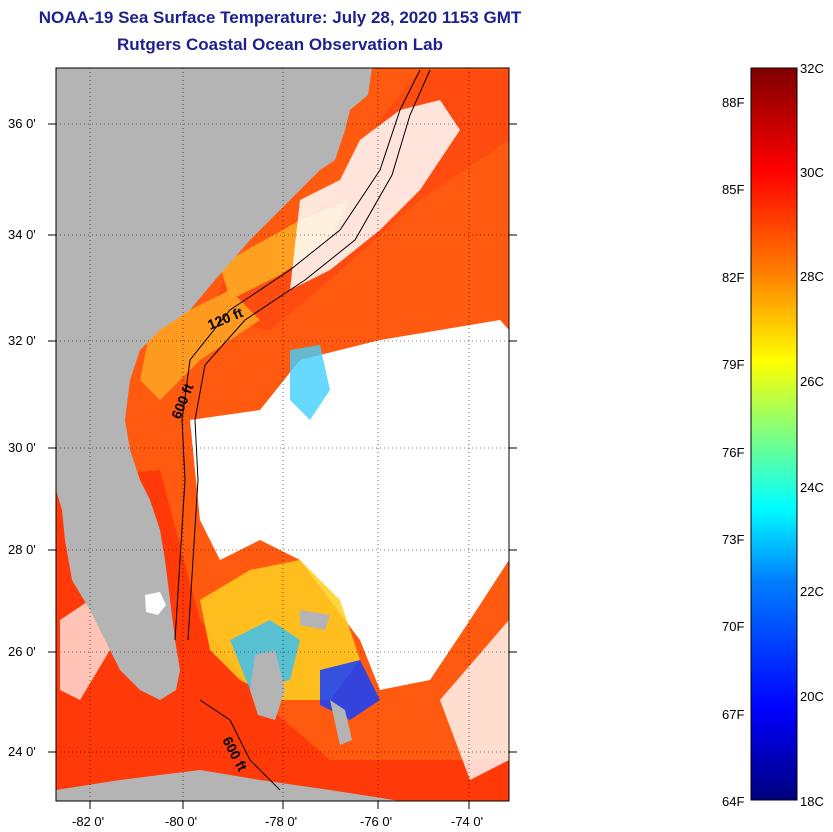 The width and height of the screenshot is (833, 832). What do you see at coordinates (315, 620) in the screenshot?
I see `land-grand-bahama` at bounding box center [315, 620].